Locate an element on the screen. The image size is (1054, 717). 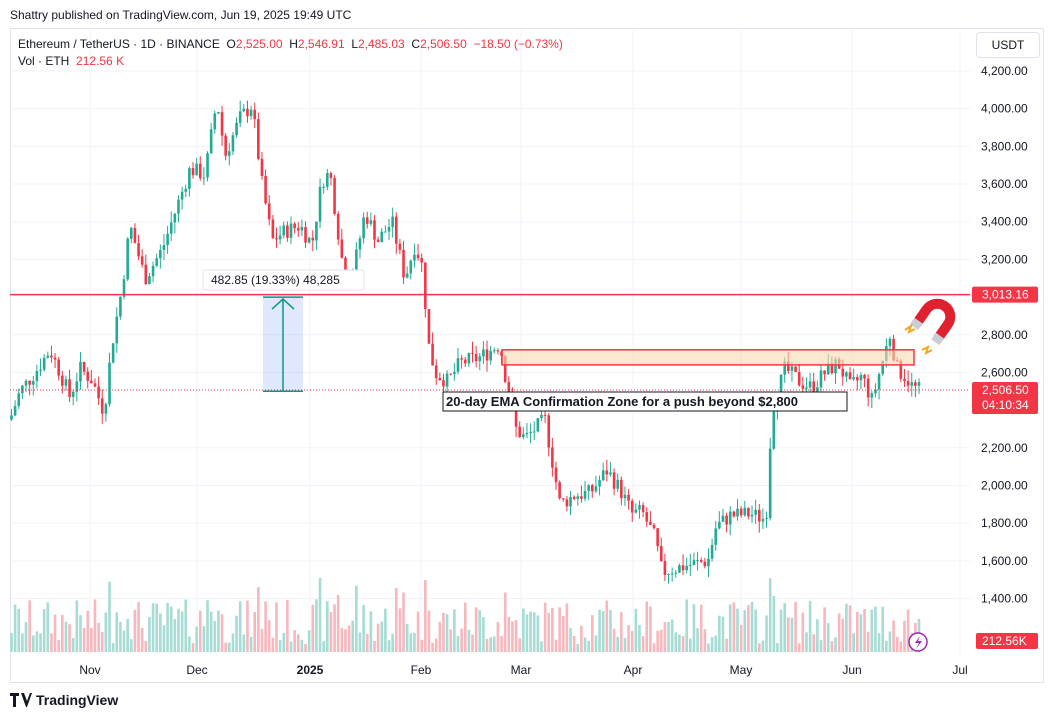
tradingview-footer: TradingView is located at coordinates (64, 700).